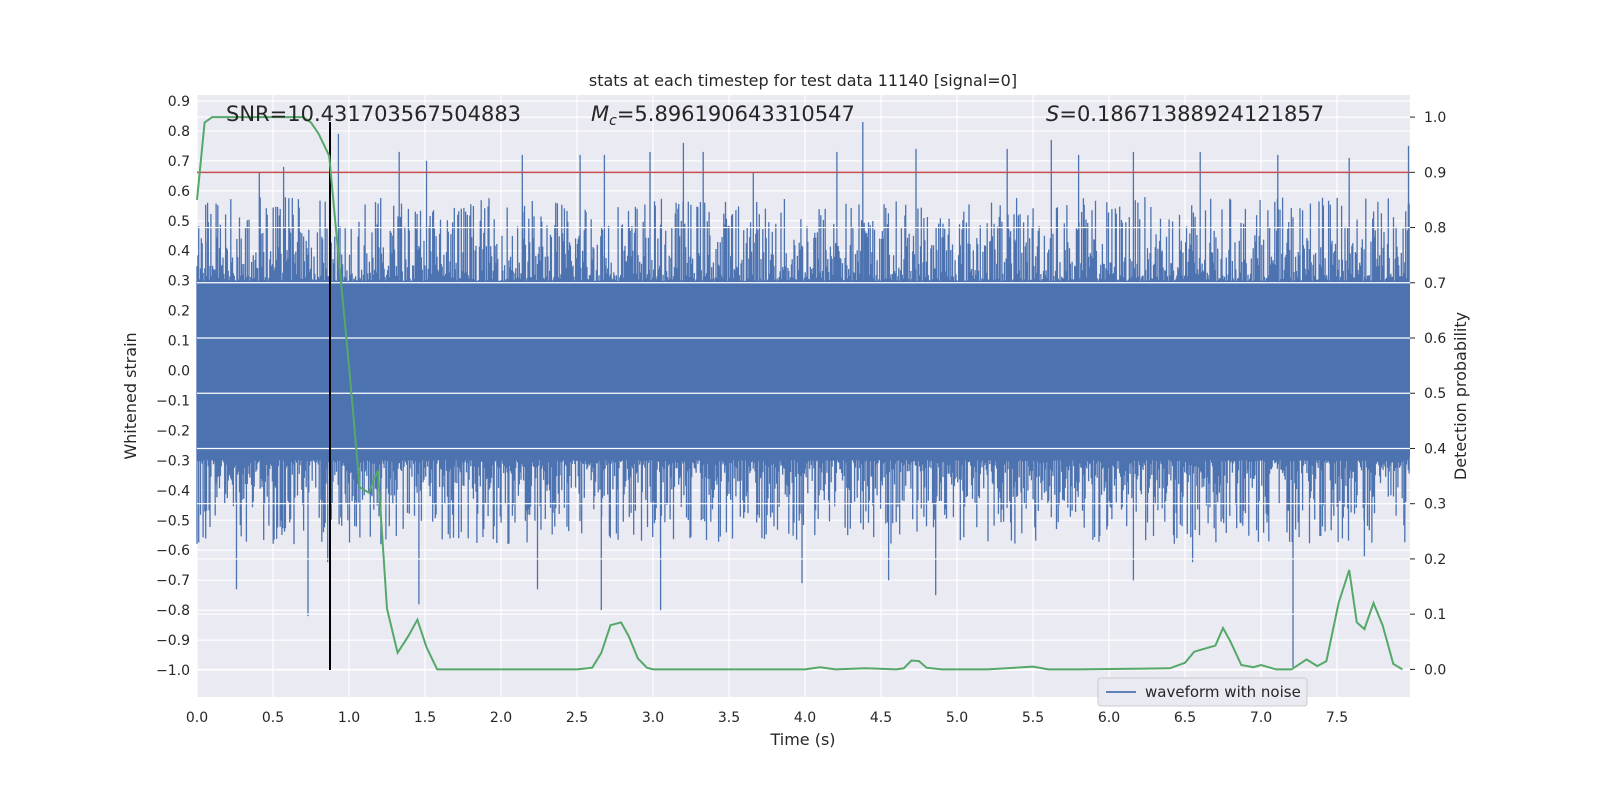  Describe the element at coordinates (1435, 560) in the screenshot. I see `y-tick-label-right: 0.2` at that location.